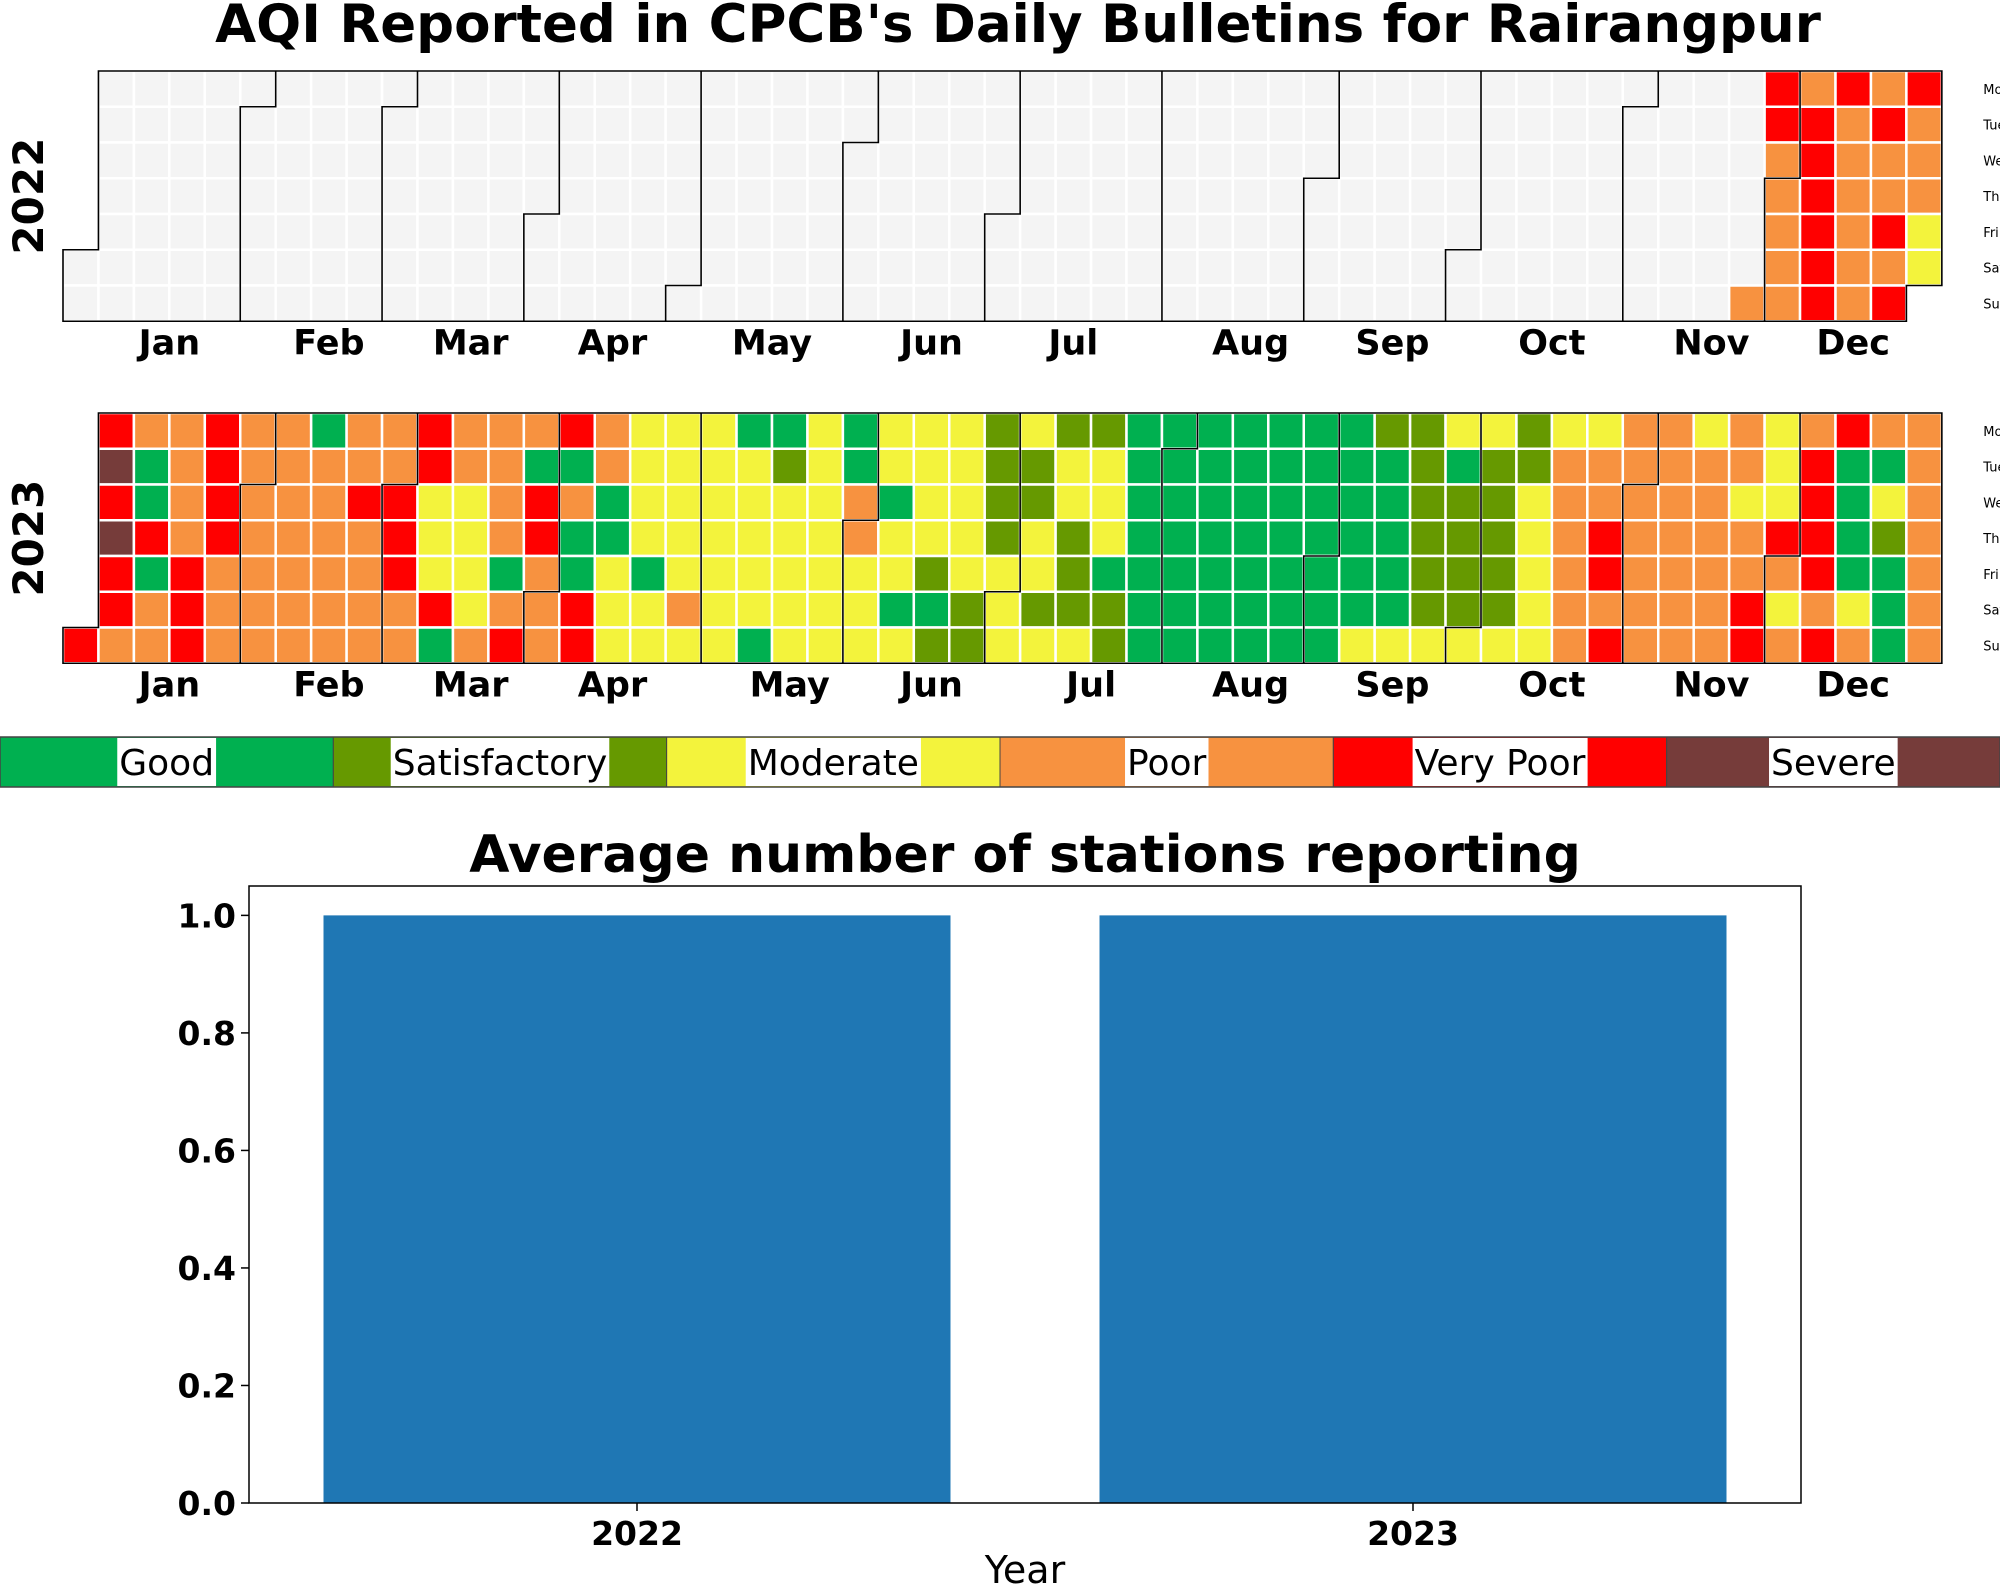 The image size is (2000, 1589). Describe the element at coordinates (328, 685) in the screenshot. I see `month-label-feb: Feb` at that location.